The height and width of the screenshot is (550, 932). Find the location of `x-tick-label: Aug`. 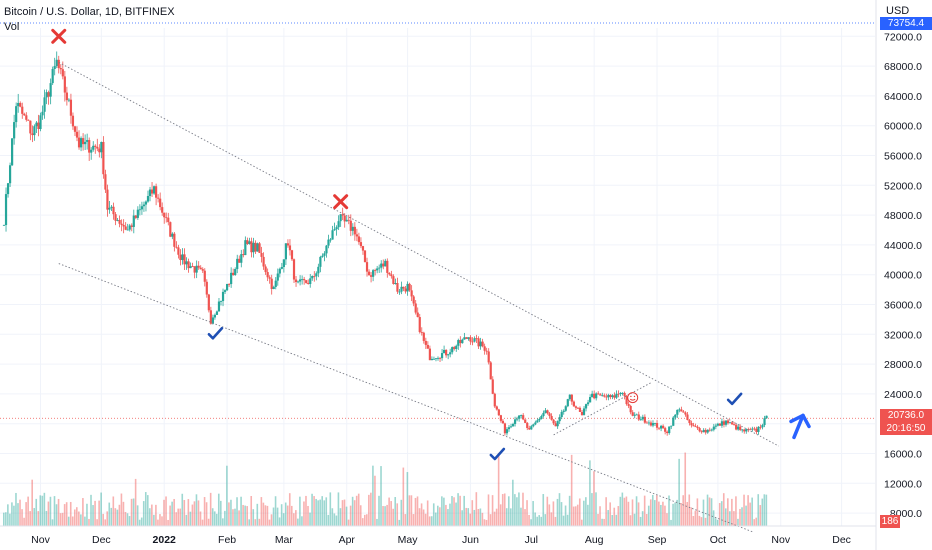

x-tick-label: Aug is located at coordinates (594, 540).